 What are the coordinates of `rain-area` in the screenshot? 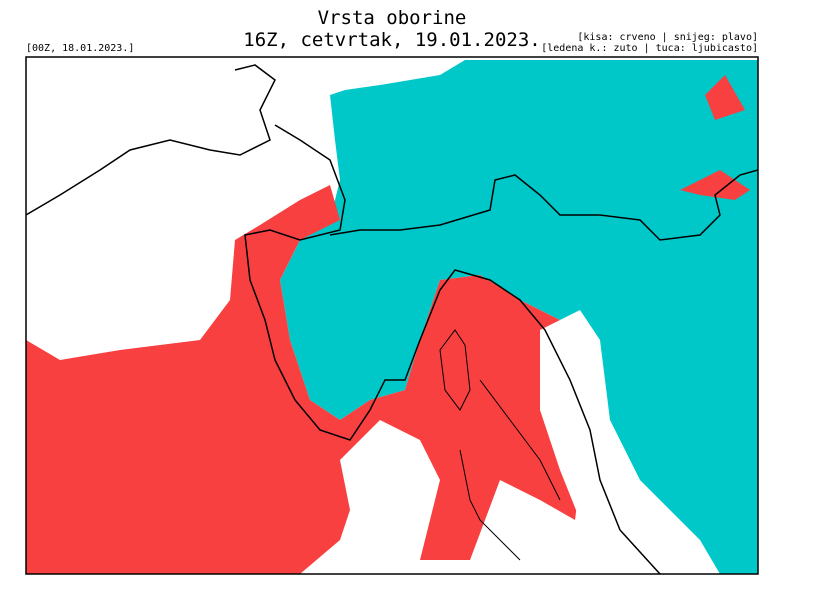 It's located at (715, 137).